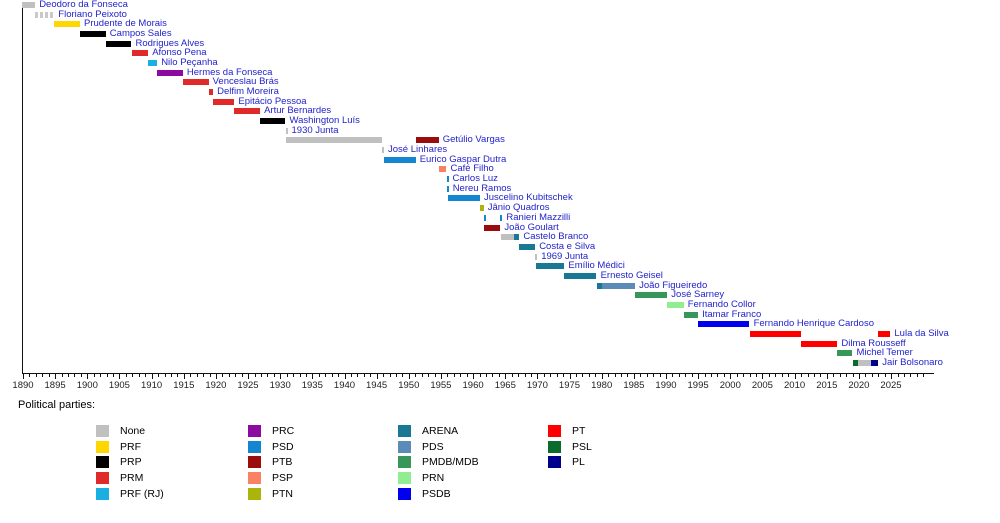 The image size is (1000, 523). Describe the element at coordinates (556, 237) in the screenshot. I see `label-castelo-branco: Castelo Branco` at that location.